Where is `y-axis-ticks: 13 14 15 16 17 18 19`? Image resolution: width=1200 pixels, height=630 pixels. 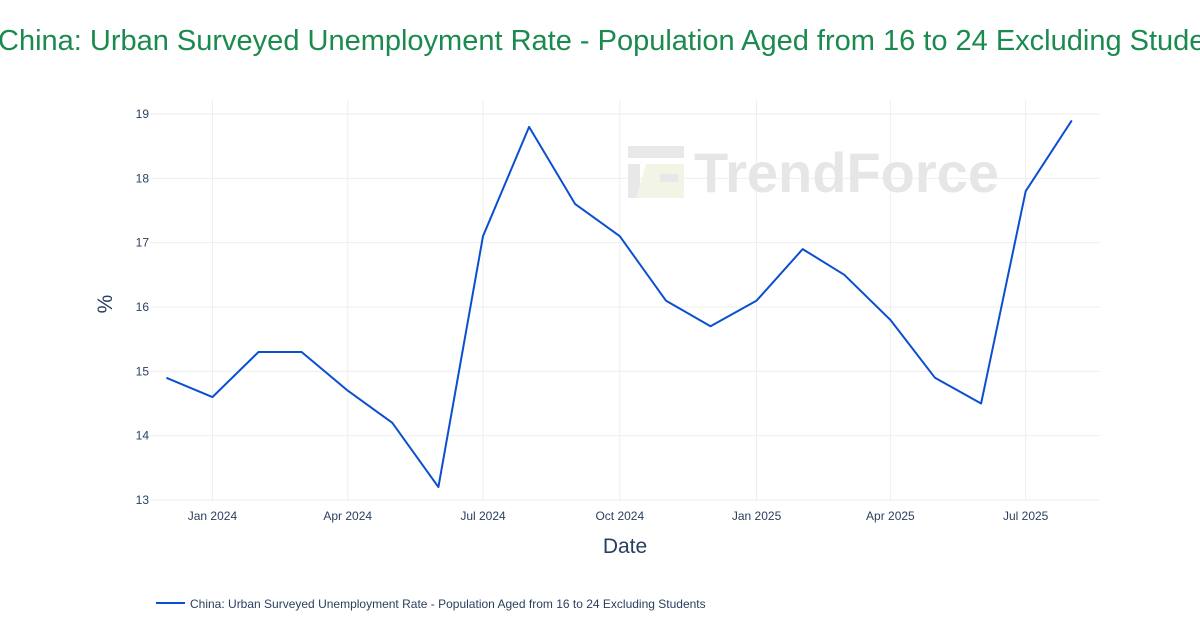 y-axis-ticks: 13 14 15 16 17 18 19 is located at coordinates (143, 307).